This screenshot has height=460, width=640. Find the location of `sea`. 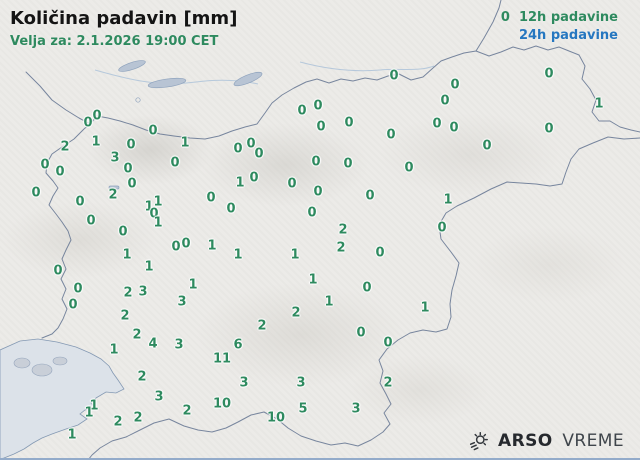

sea is located at coordinates (62, 399).